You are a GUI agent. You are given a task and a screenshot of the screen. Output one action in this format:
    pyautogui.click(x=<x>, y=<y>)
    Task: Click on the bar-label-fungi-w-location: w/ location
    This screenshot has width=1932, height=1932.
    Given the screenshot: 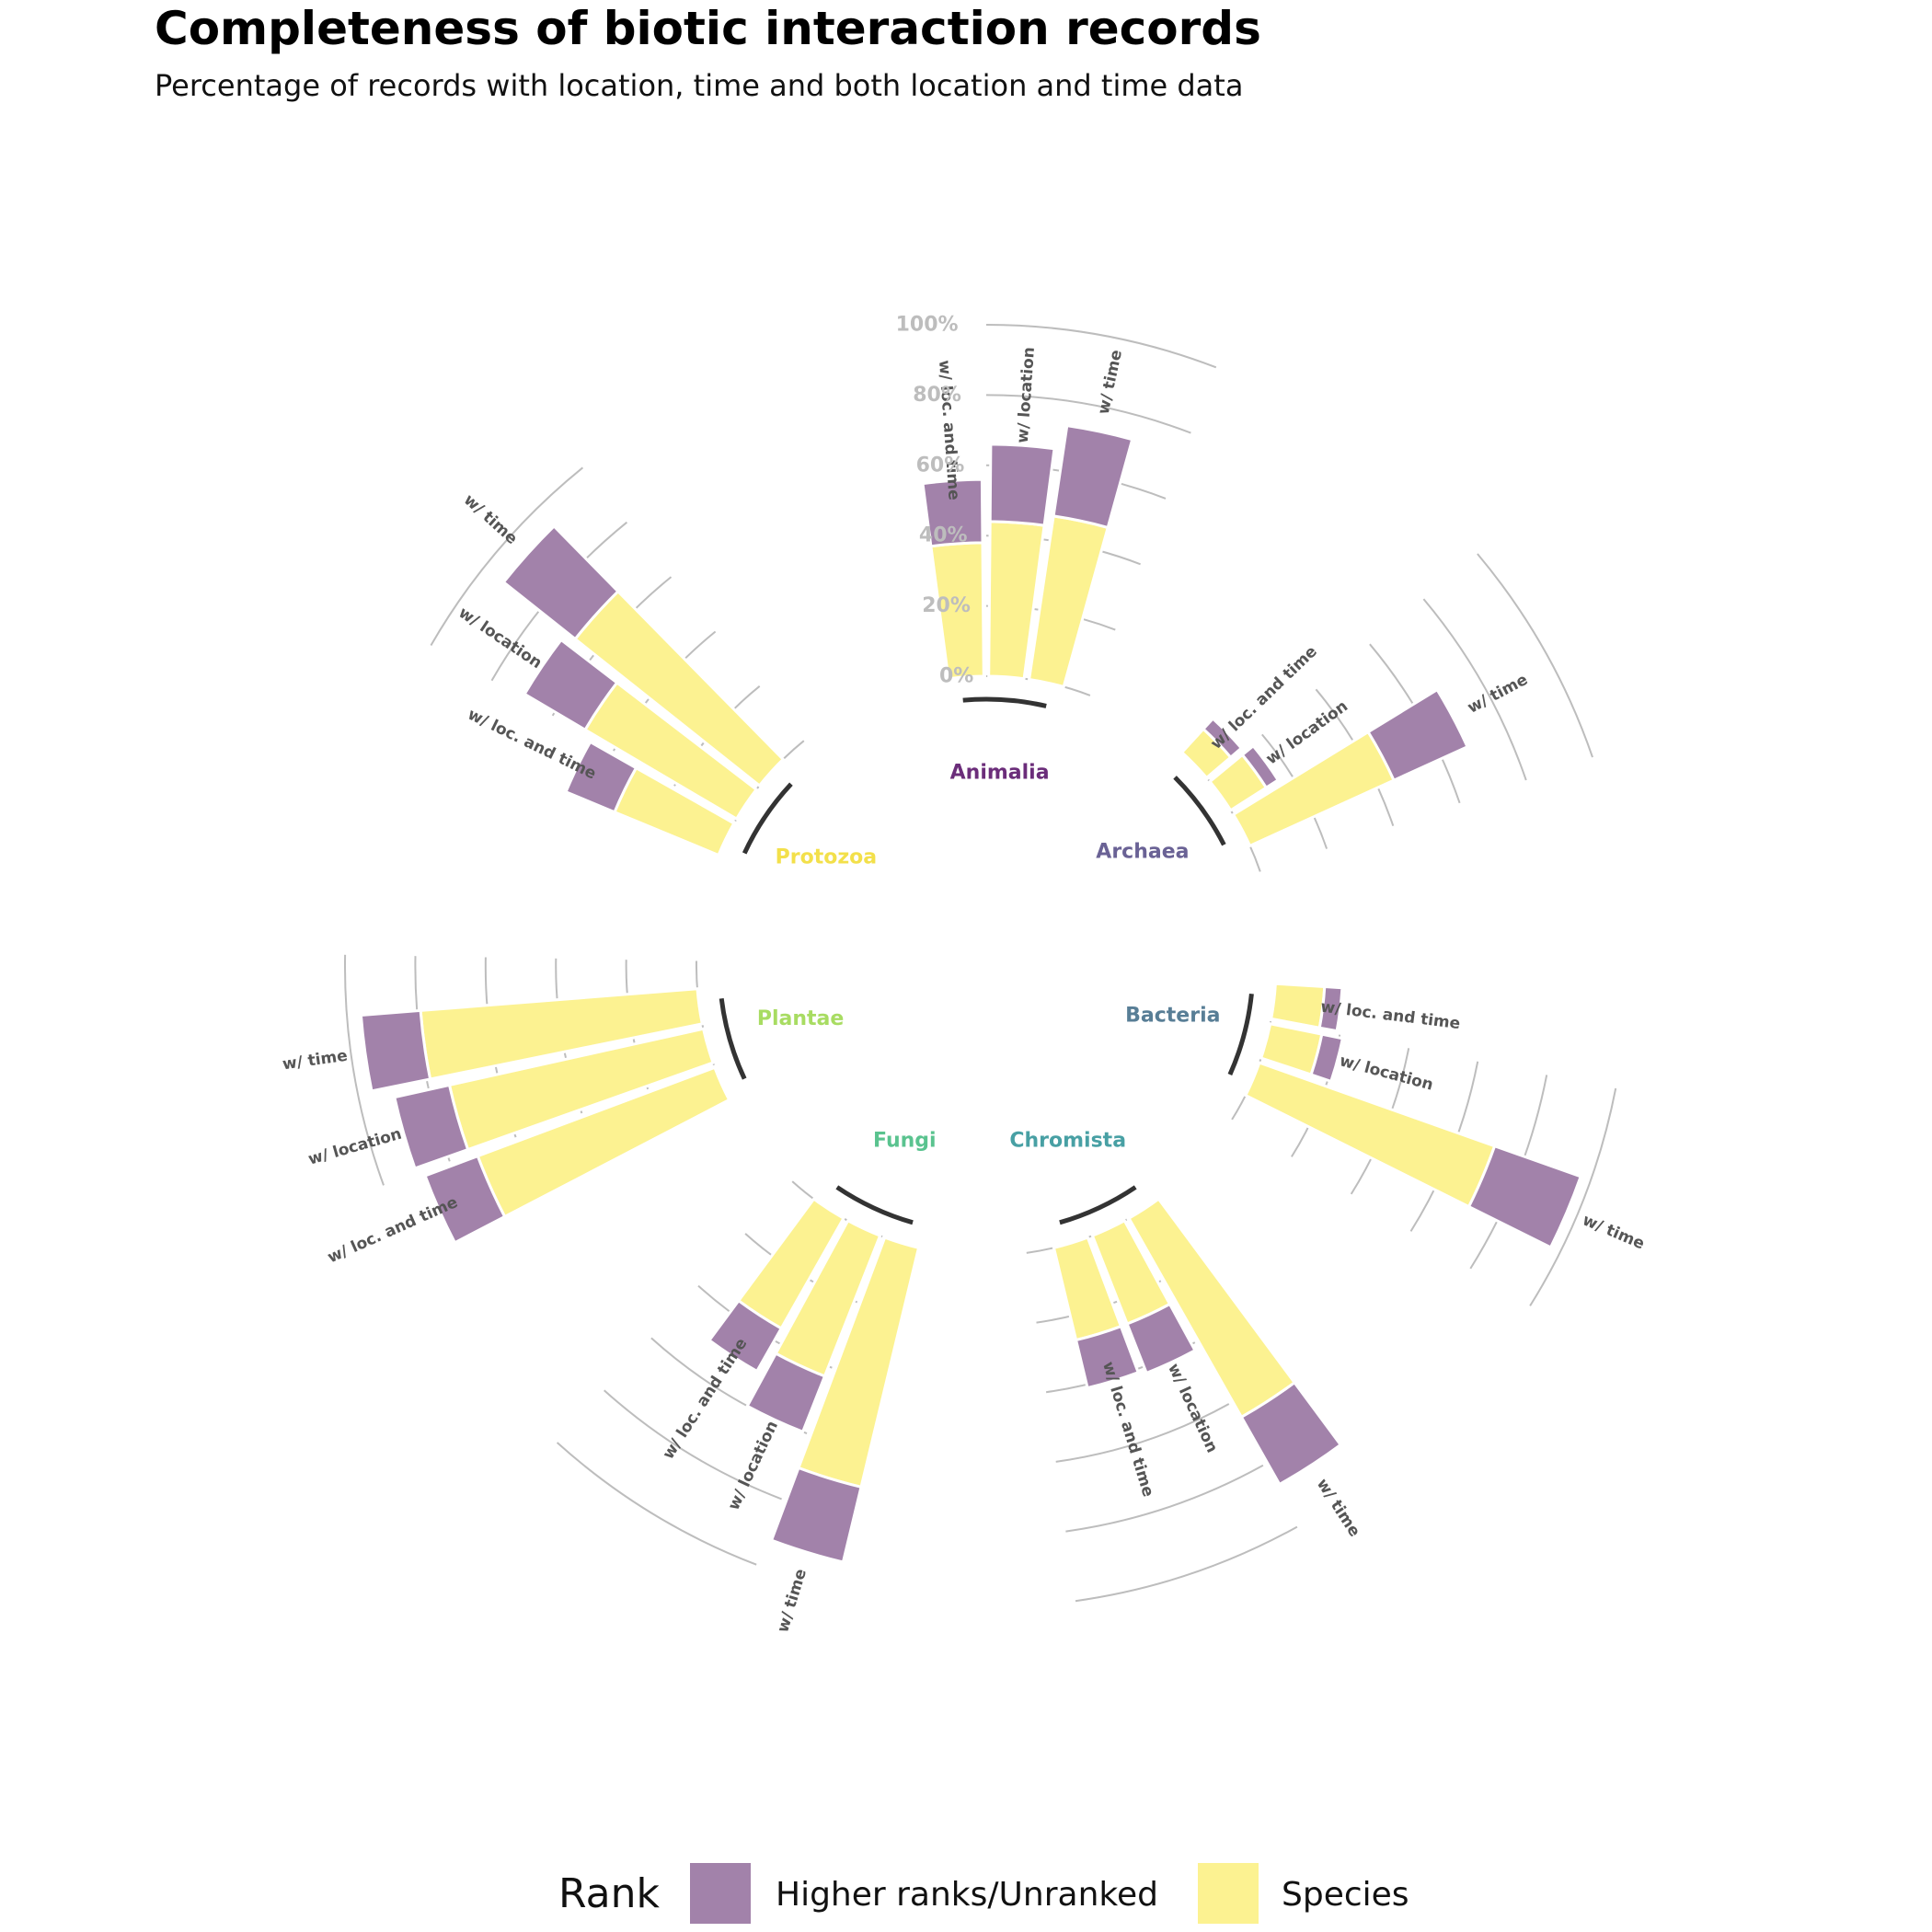 What is the action you would take?
    pyautogui.click(x=753, y=1465)
    